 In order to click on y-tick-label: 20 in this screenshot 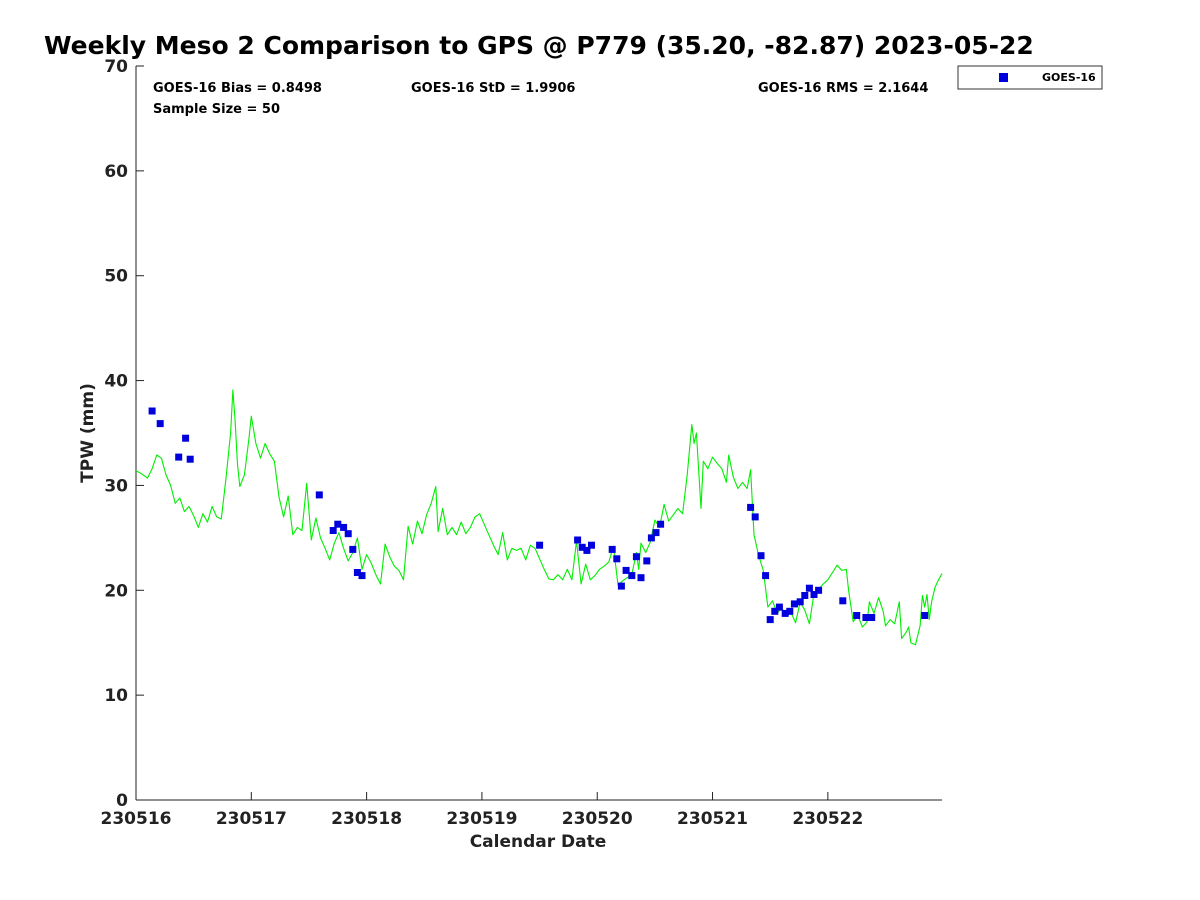, I will do `click(116, 591)`.